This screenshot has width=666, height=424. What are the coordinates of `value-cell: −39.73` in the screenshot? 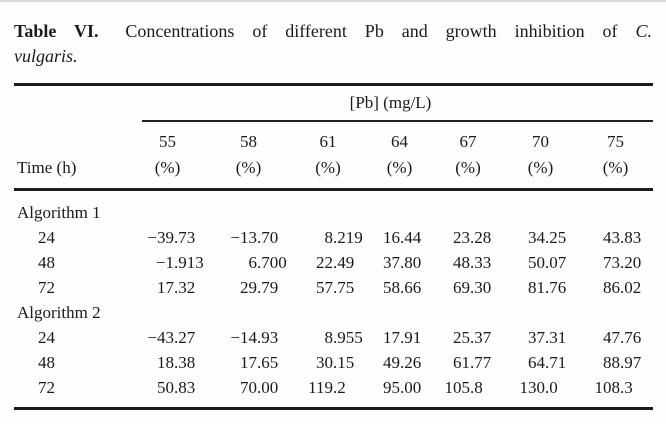 It's located at (171, 237).